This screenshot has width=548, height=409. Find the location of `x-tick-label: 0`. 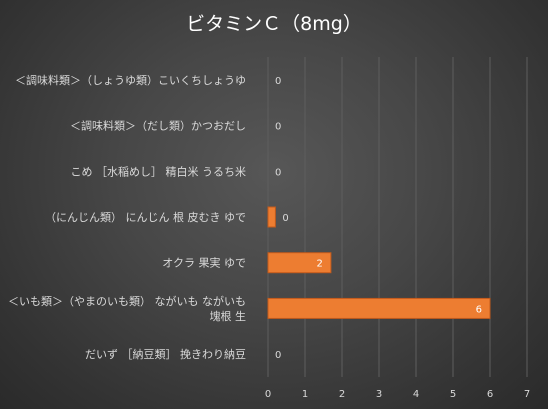

x-tick-label: 0 is located at coordinates (268, 394).